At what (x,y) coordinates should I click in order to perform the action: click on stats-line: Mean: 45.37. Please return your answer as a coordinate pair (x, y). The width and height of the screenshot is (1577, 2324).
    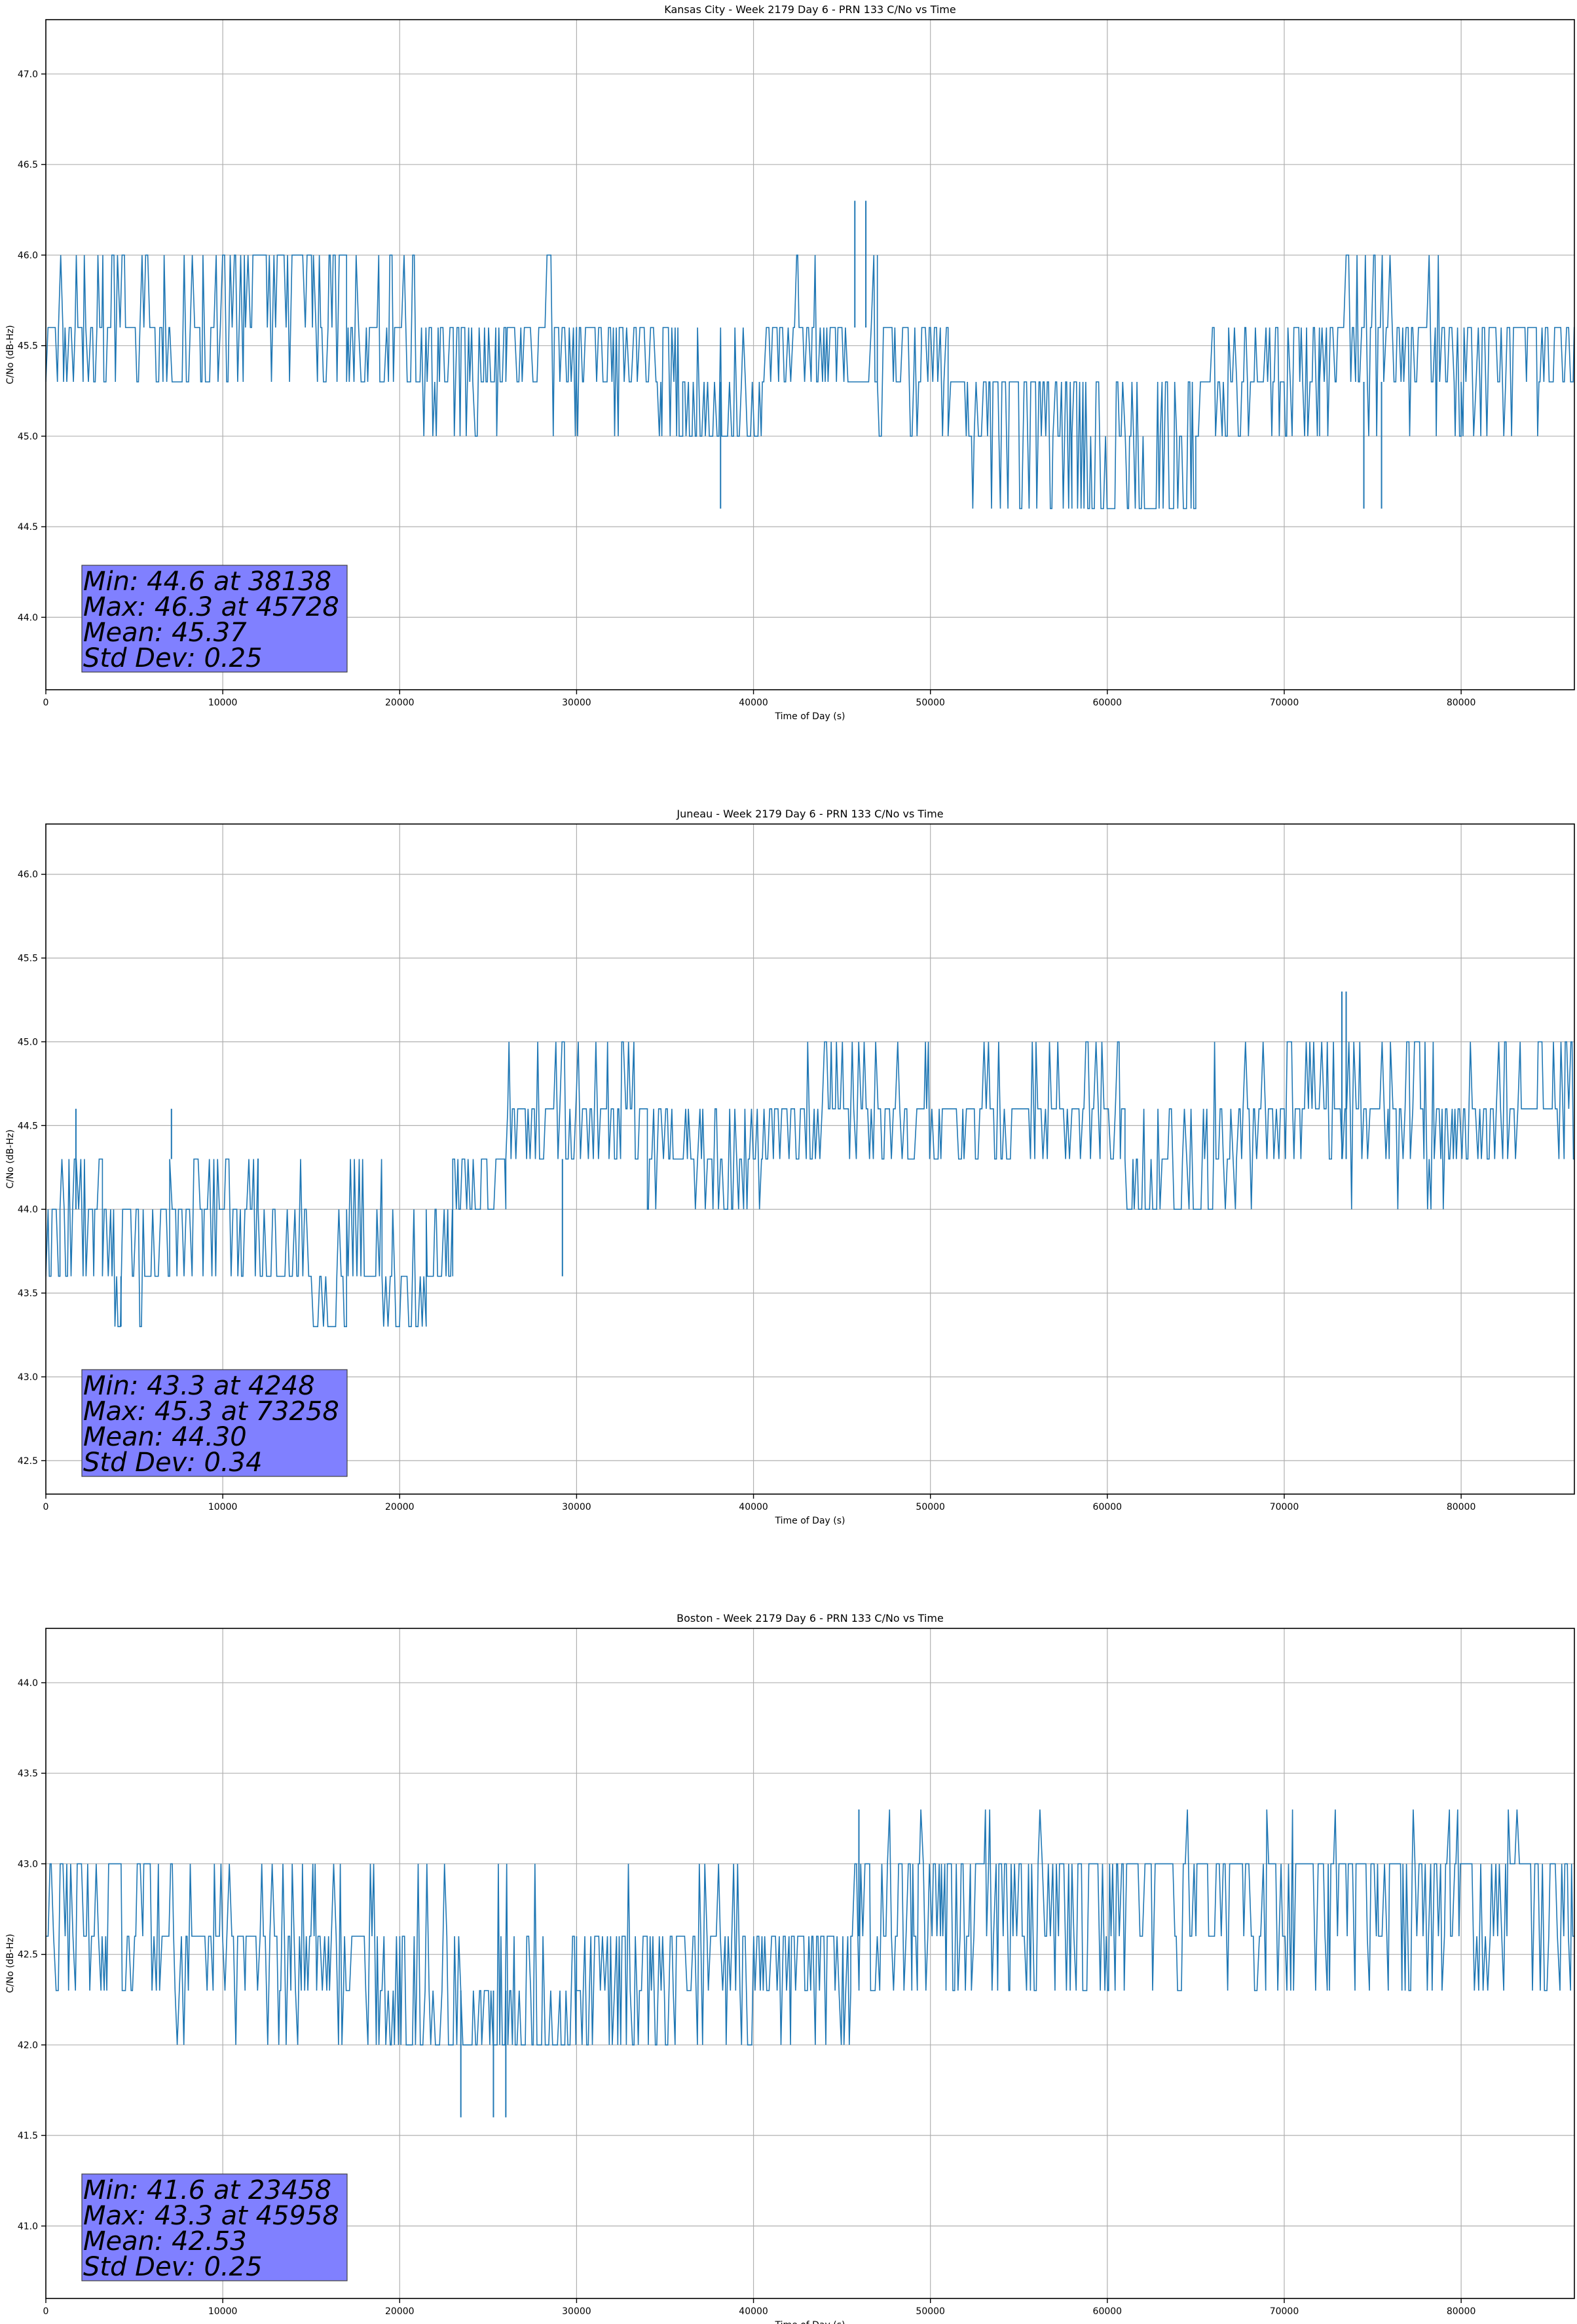
    Looking at the image, I should click on (165, 633).